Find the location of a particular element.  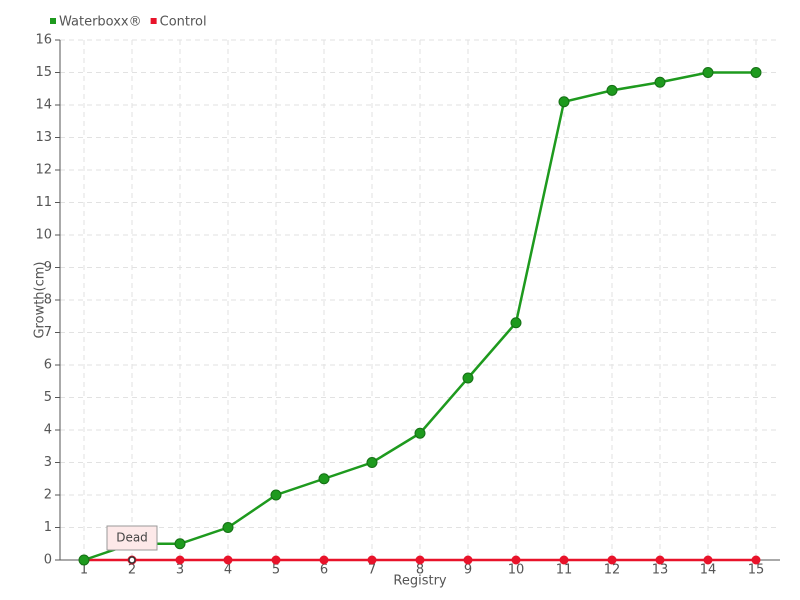

y-tick-label: 9 is located at coordinates (48, 267).